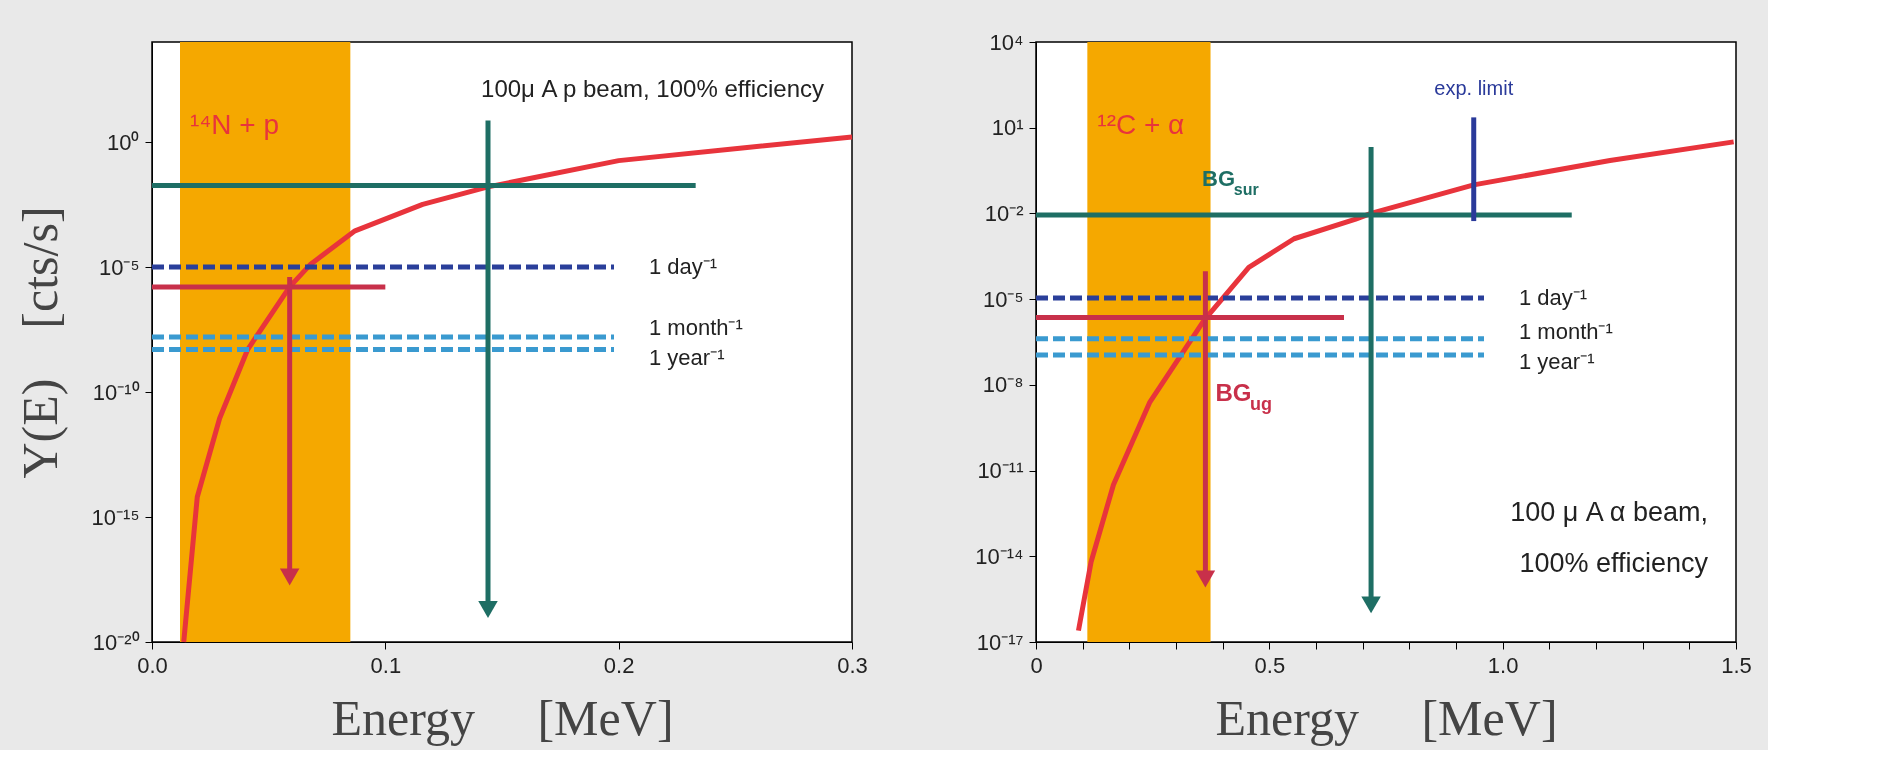  What do you see at coordinates (1474, 88) in the screenshot?
I see `series-label: exp. limit` at bounding box center [1474, 88].